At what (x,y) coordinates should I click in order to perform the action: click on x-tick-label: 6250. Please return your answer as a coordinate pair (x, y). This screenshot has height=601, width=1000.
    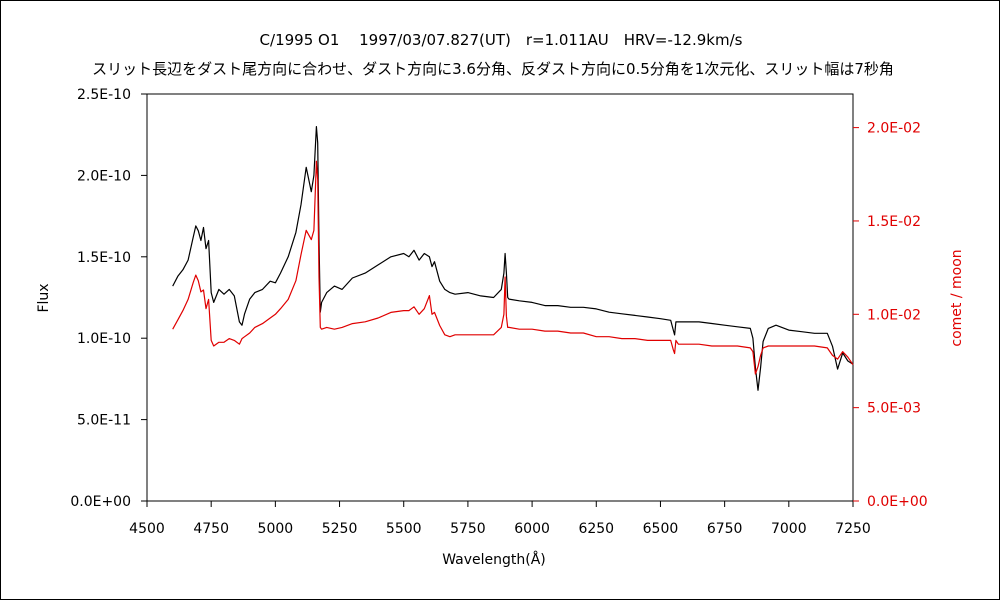
    Looking at the image, I should click on (596, 529).